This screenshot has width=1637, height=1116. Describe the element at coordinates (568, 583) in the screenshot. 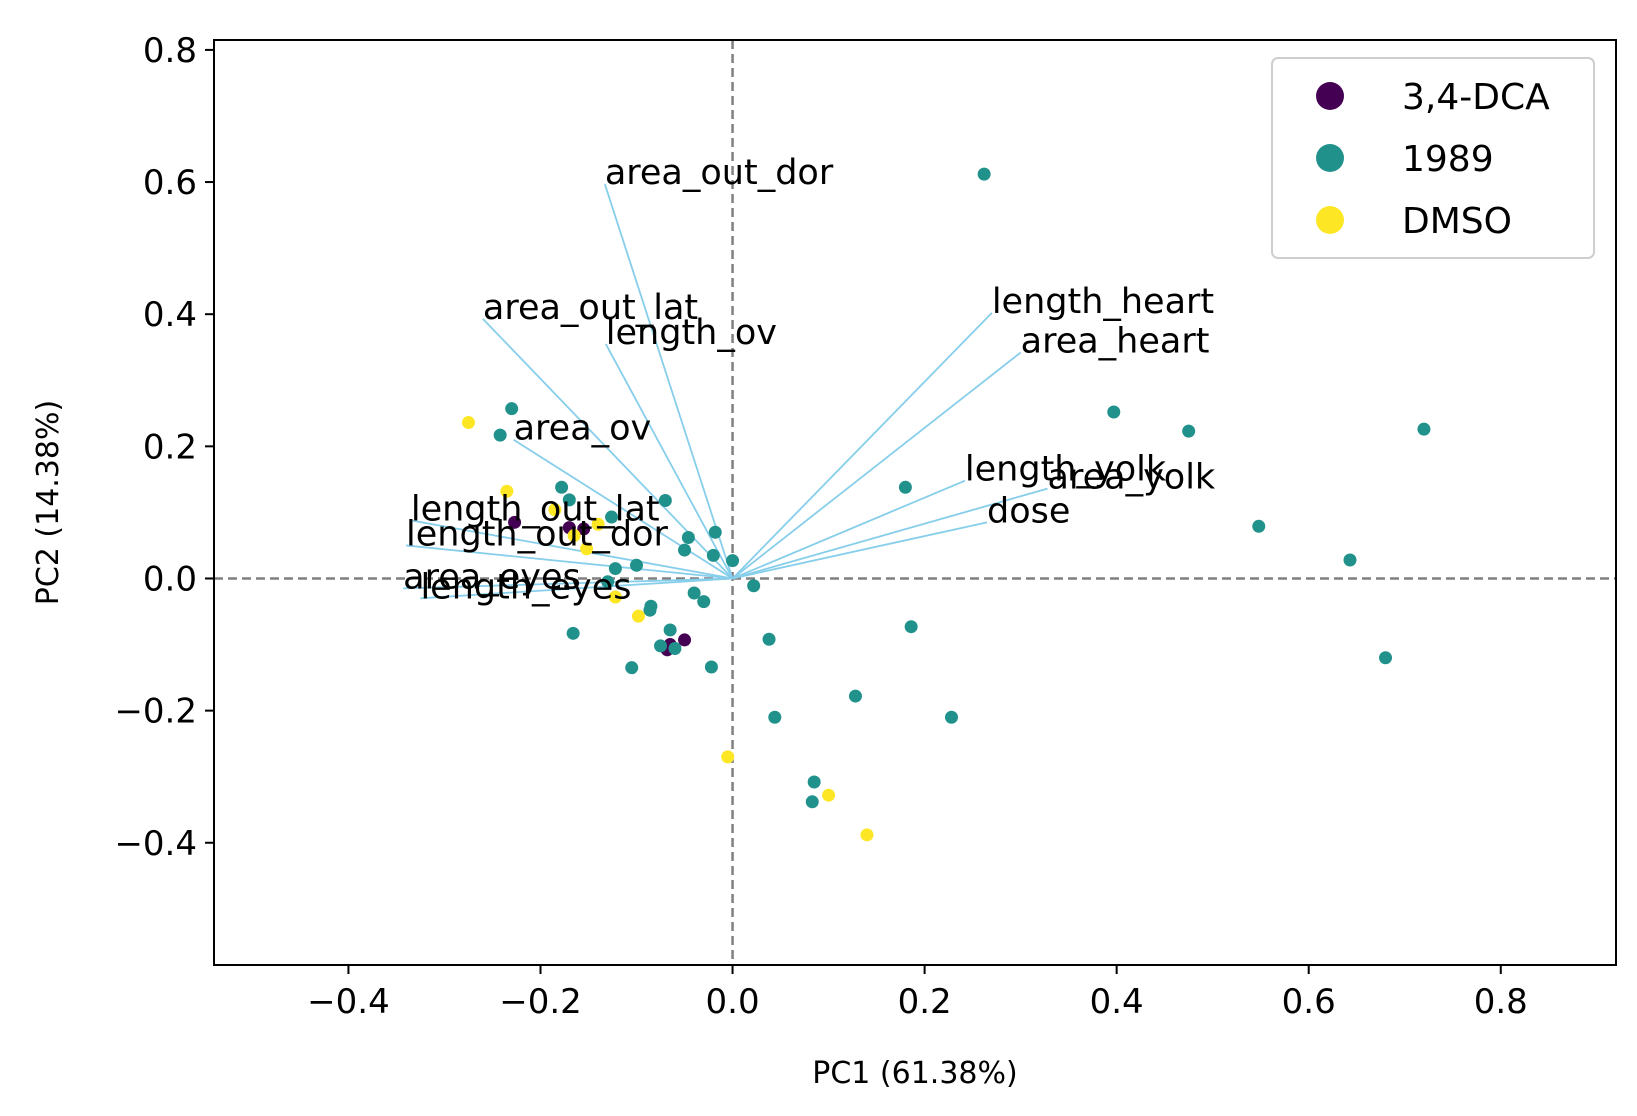

I see `loading-vector-area-eyes` at that location.